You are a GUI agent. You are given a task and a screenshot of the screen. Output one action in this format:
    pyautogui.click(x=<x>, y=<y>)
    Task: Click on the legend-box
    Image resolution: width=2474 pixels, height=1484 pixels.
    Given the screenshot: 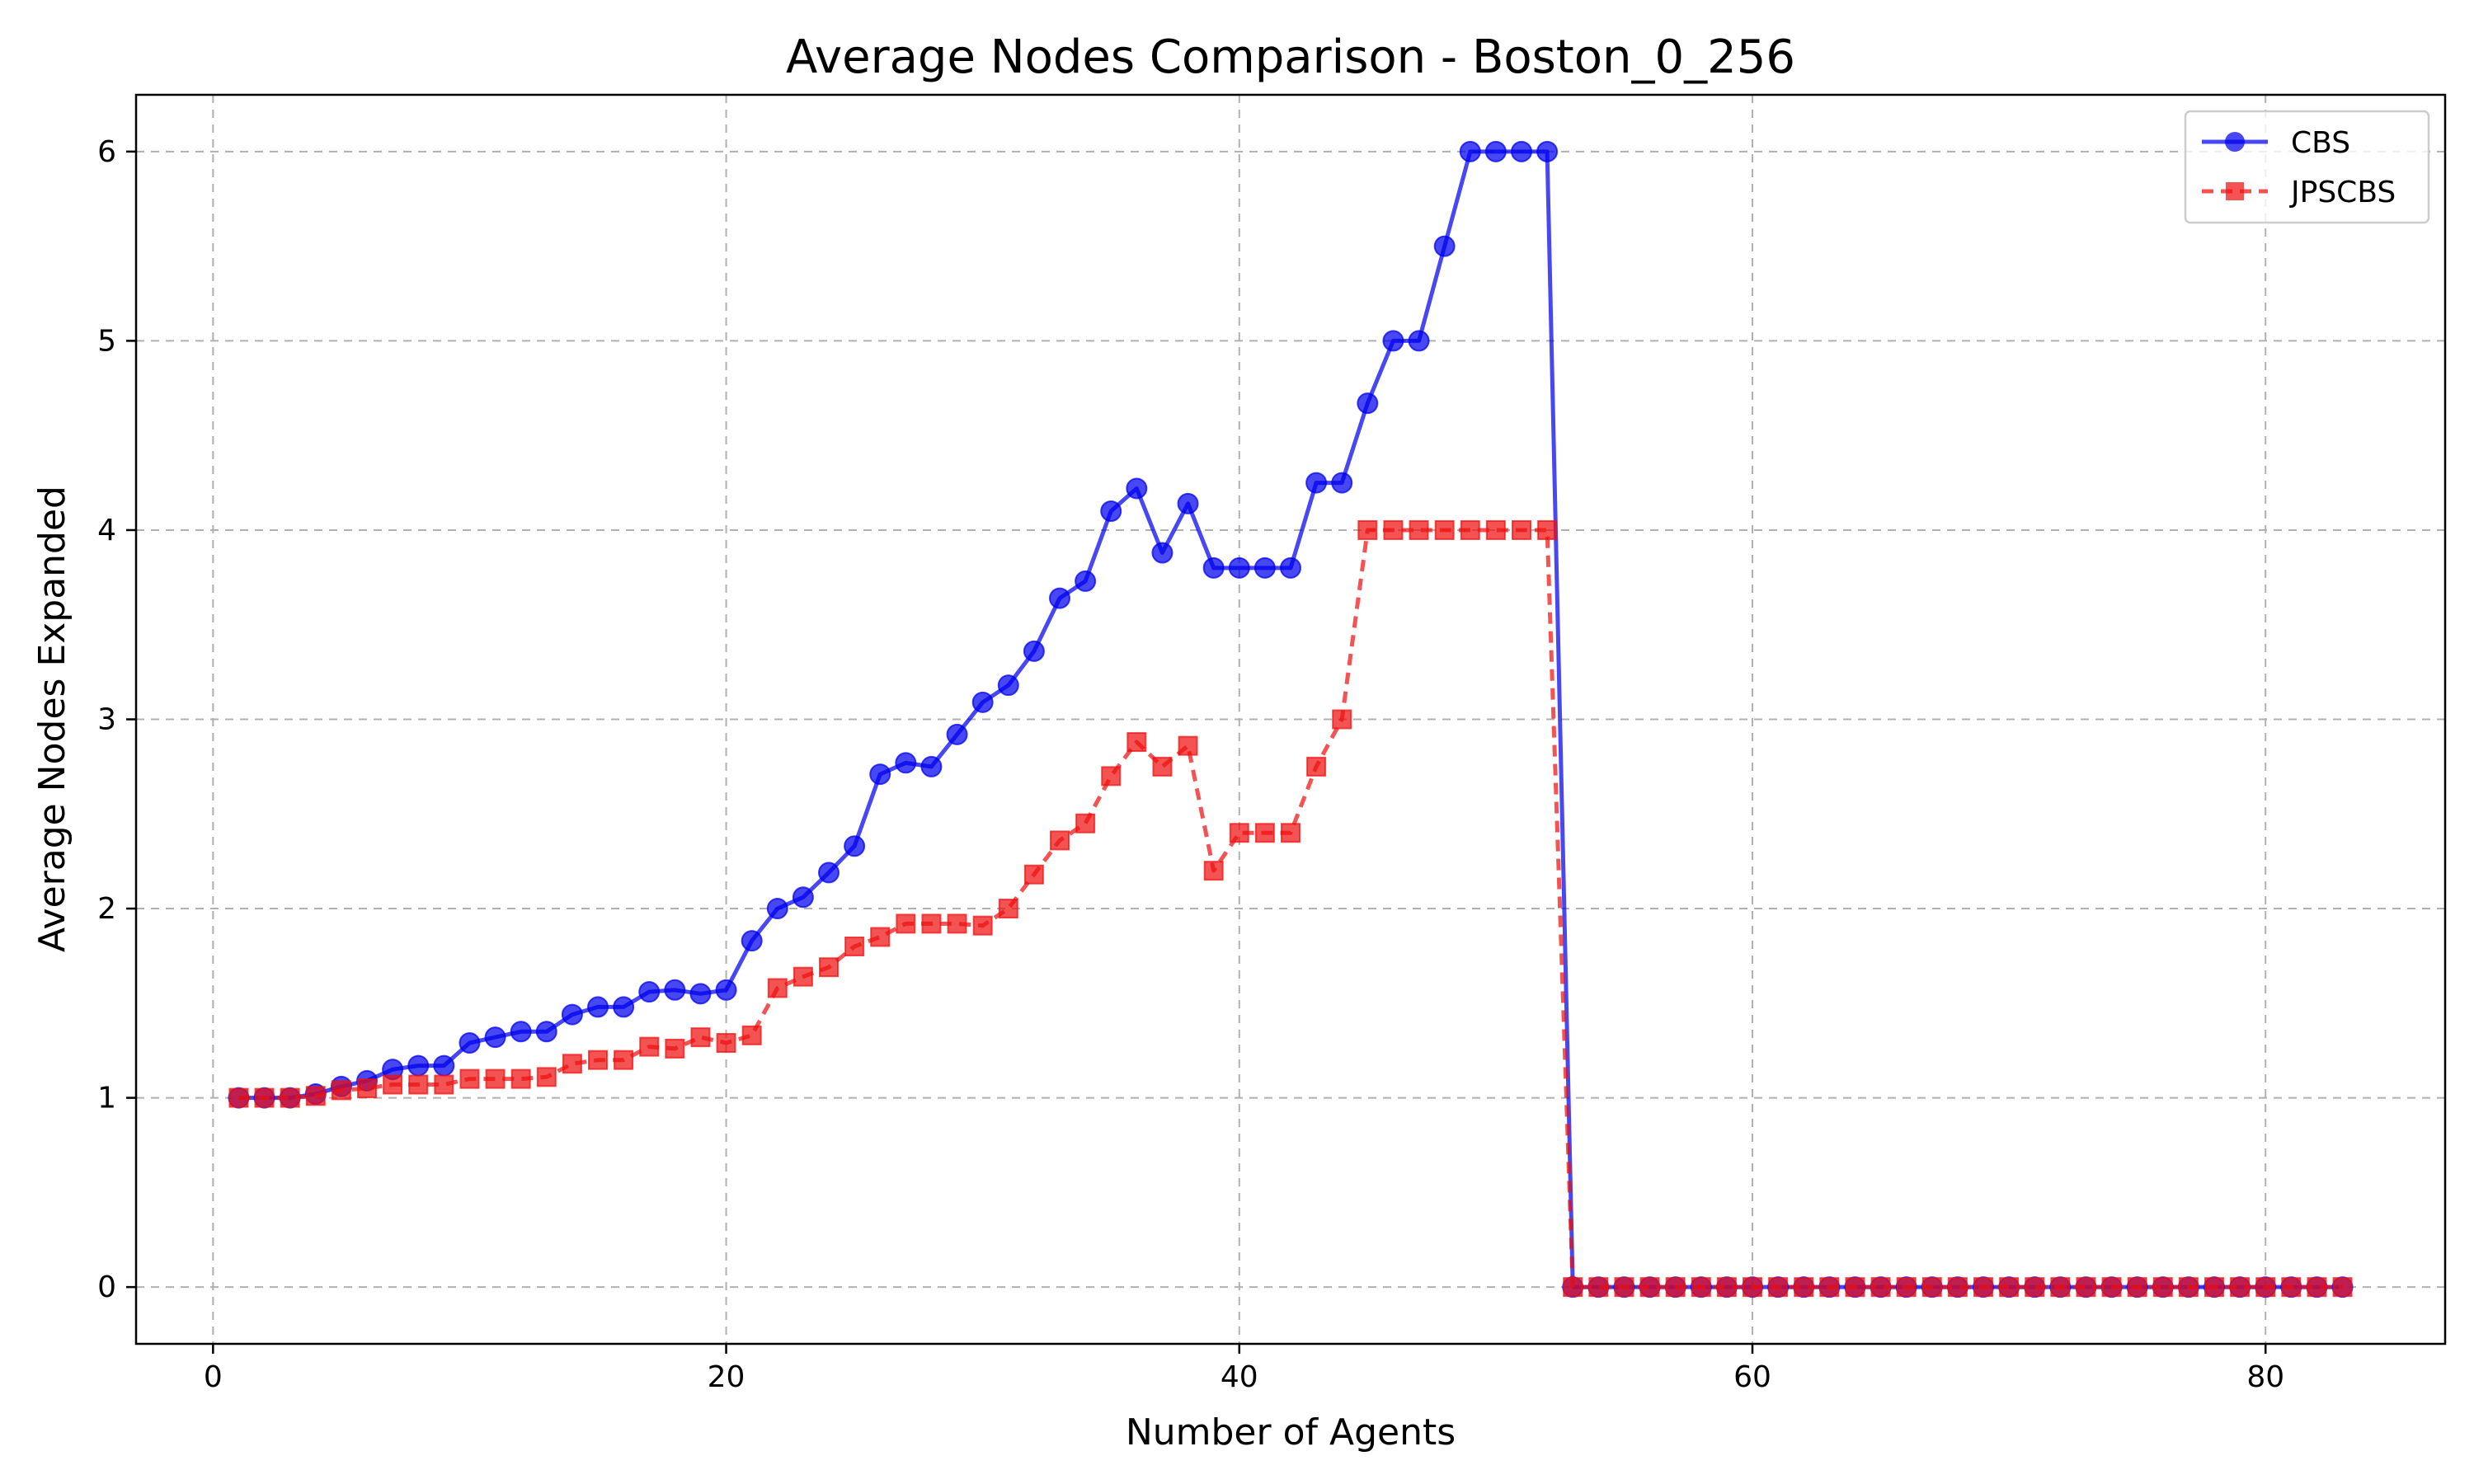 What is the action you would take?
    pyautogui.click(x=2307, y=167)
    